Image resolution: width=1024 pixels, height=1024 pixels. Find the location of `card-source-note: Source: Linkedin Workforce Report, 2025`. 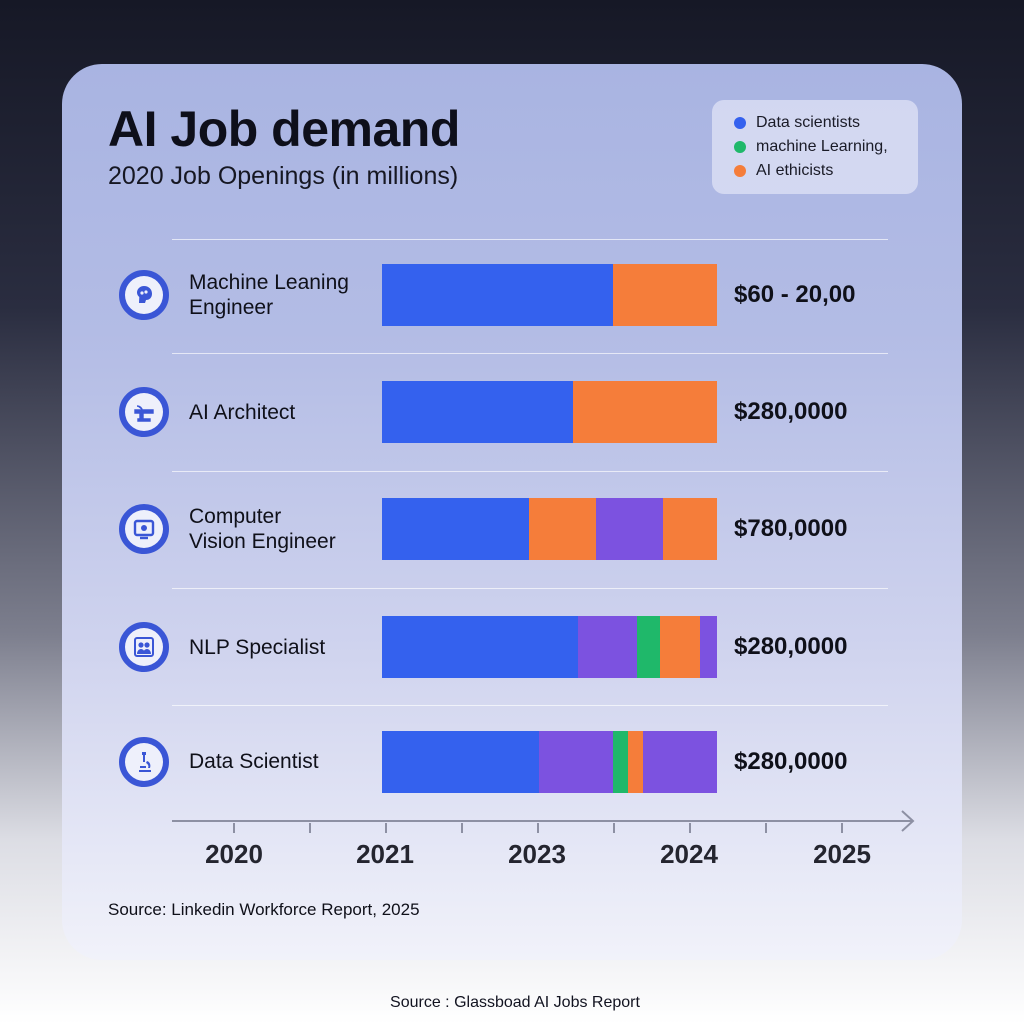

card-source-note: Source: Linkedin Workforce Report, 2025 is located at coordinates (264, 909).